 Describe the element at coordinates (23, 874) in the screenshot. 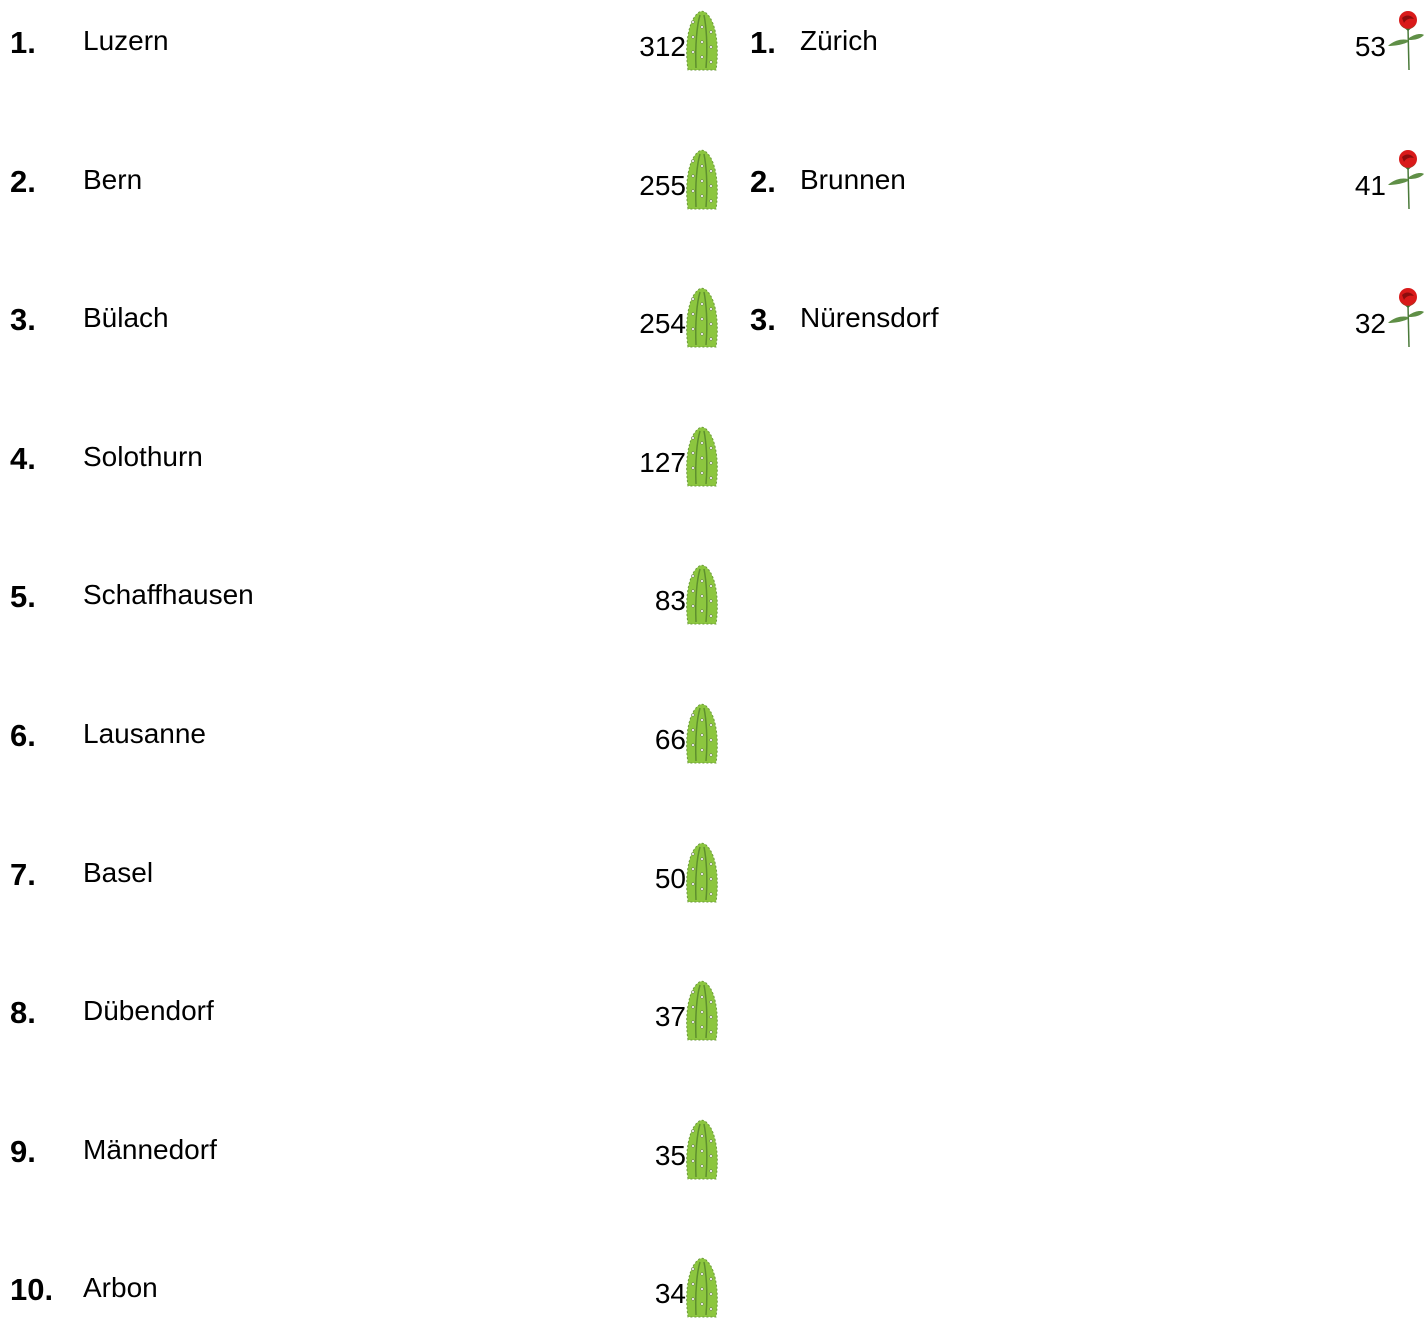

I see `rank: 7.` at that location.